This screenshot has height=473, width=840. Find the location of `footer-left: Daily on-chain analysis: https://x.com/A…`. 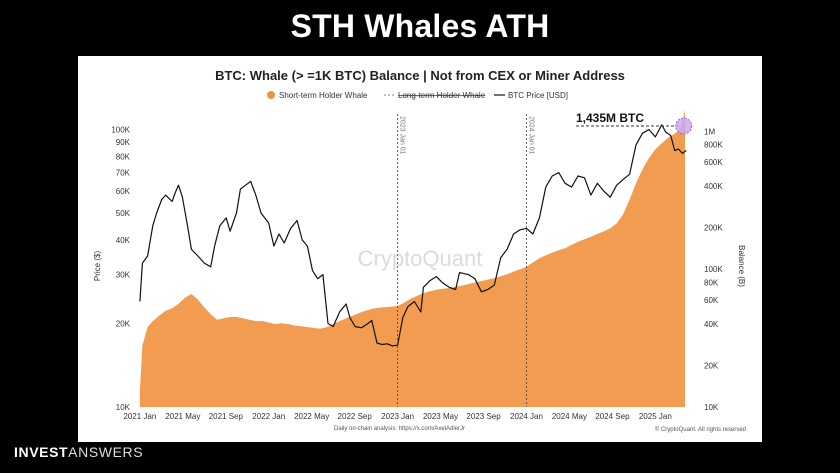

footer-left: Daily on-chain analysis: https://x.com/A… is located at coordinates (399, 429).